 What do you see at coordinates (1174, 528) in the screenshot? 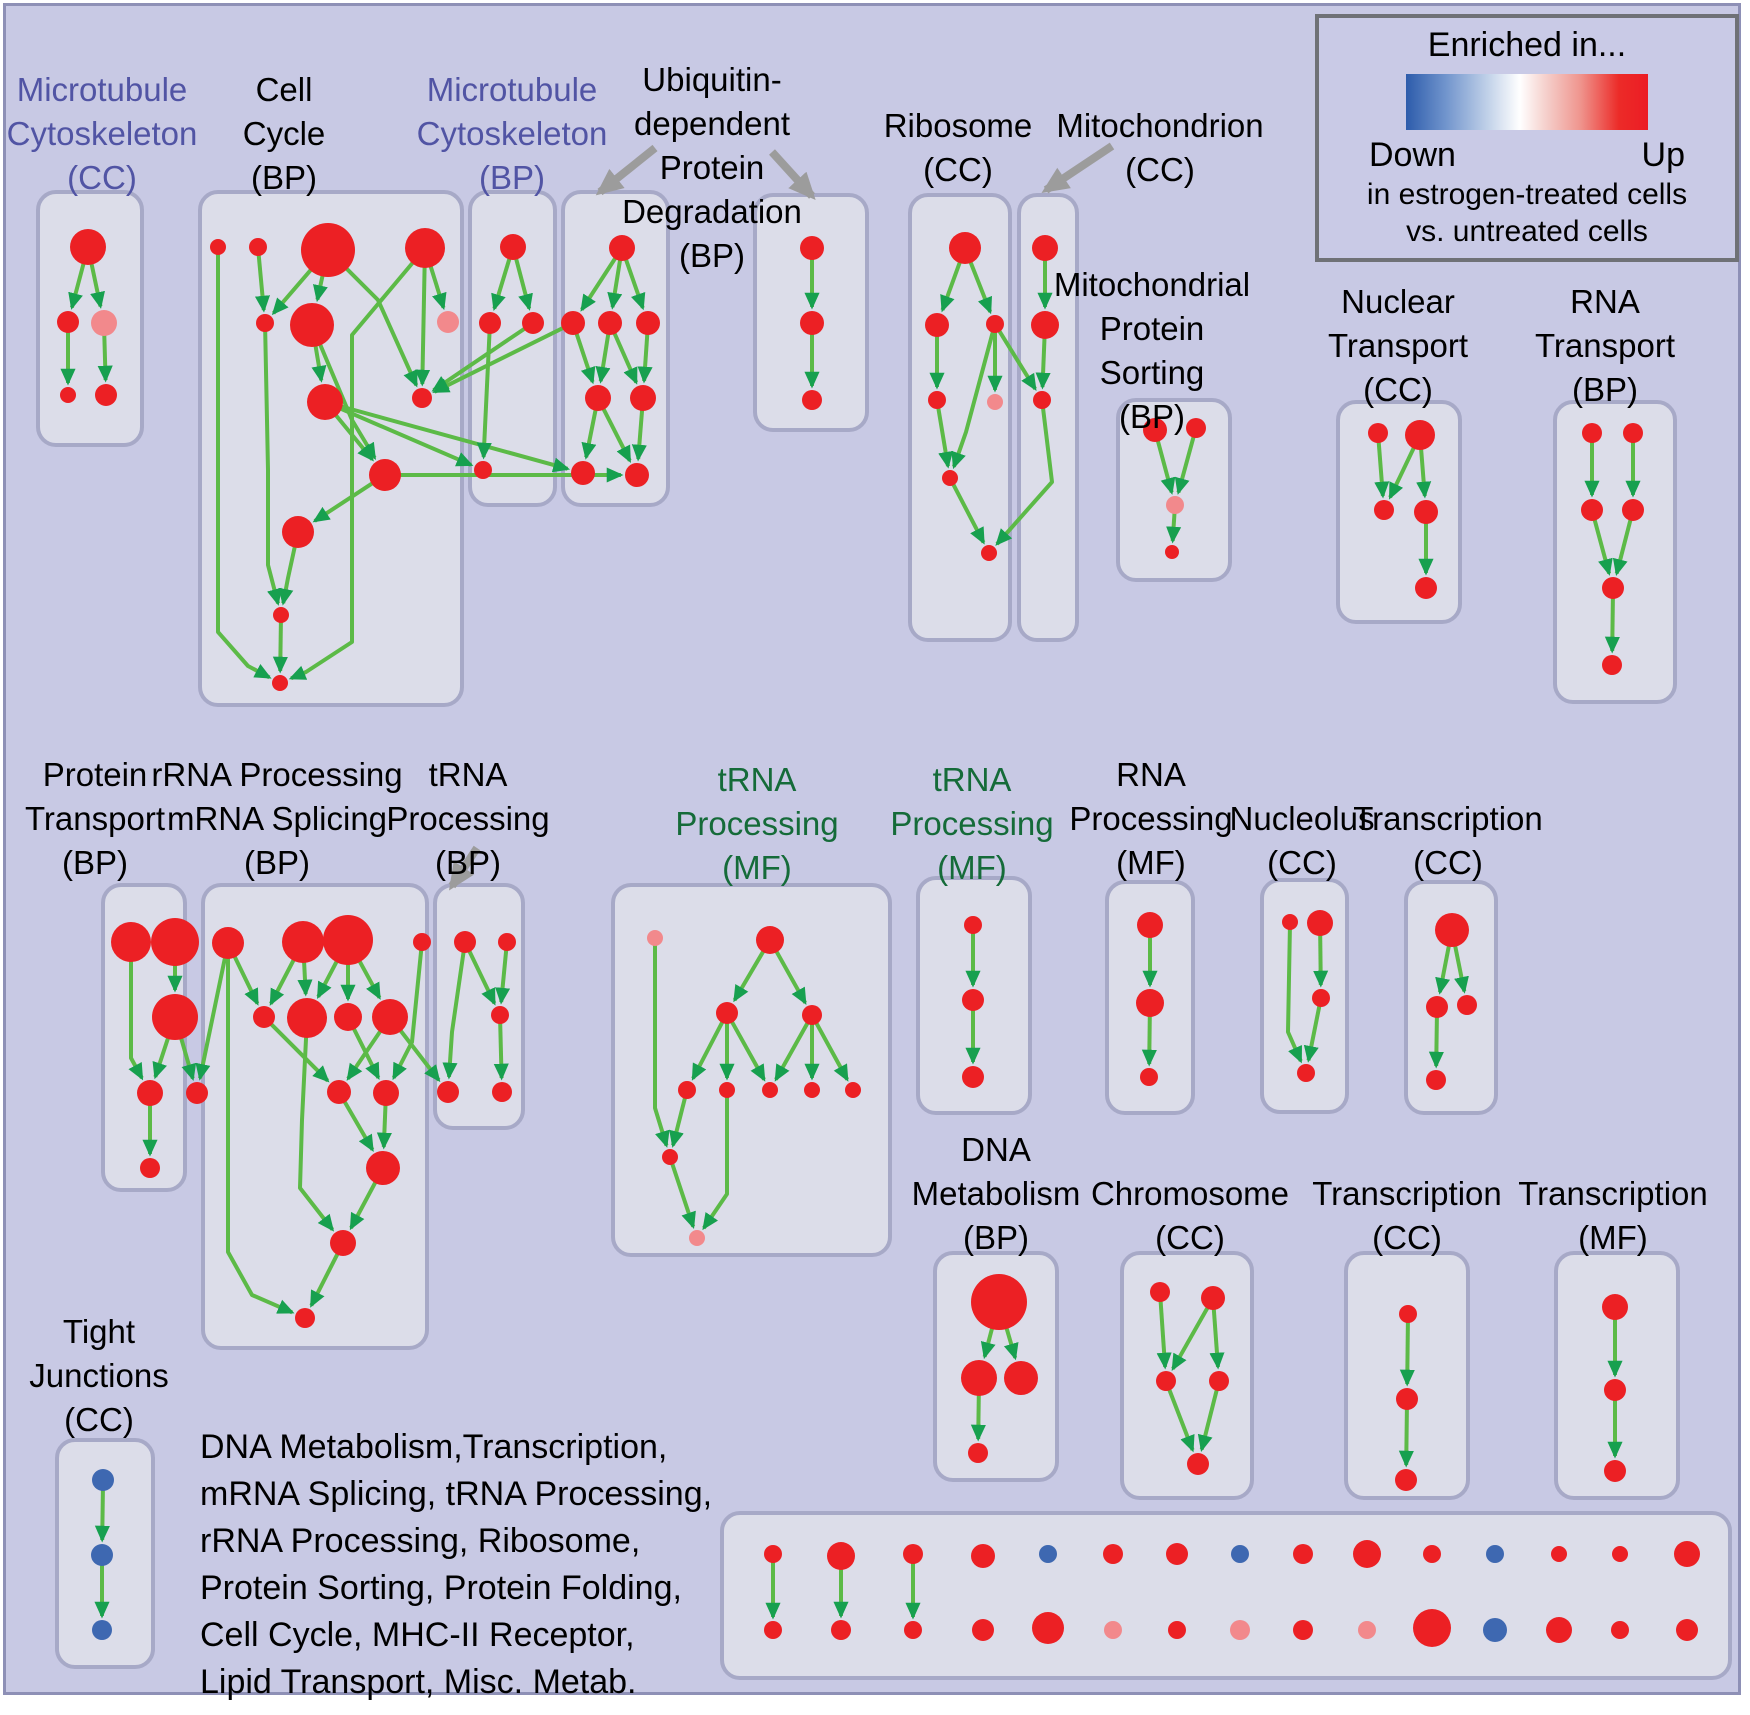
I see `edge-arrow-h3p-h4` at bounding box center [1174, 528].